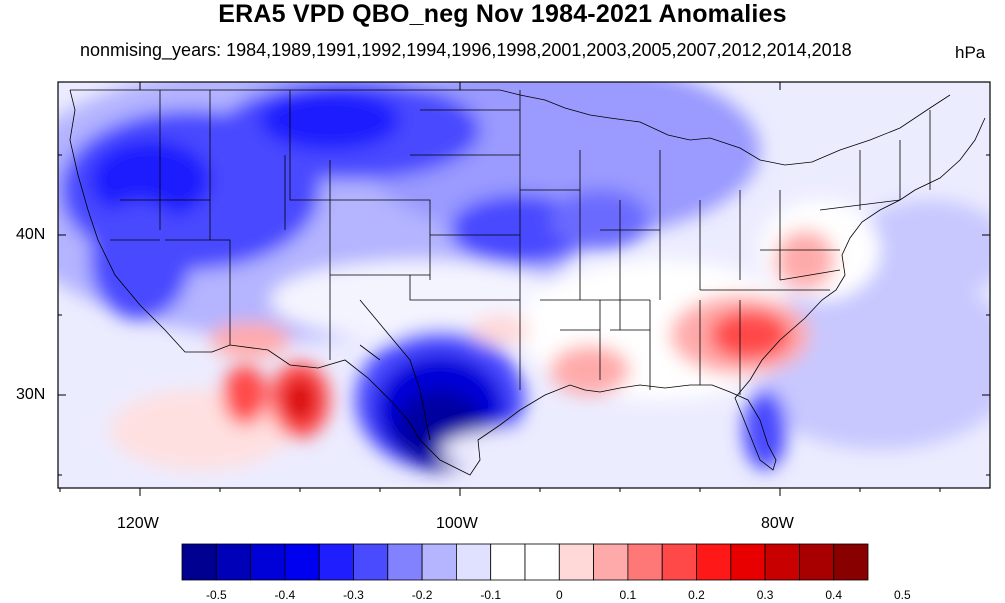 Image resolution: width=1005 pixels, height=603 pixels. Describe the element at coordinates (559, 595) in the screenshot. I see `colorbar-tick-label: 0` at that location.